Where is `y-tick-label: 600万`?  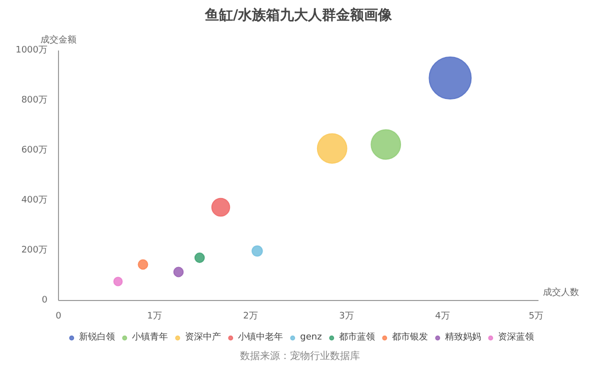 y-tick-label: 600万 is located at coordinates (34, 151).